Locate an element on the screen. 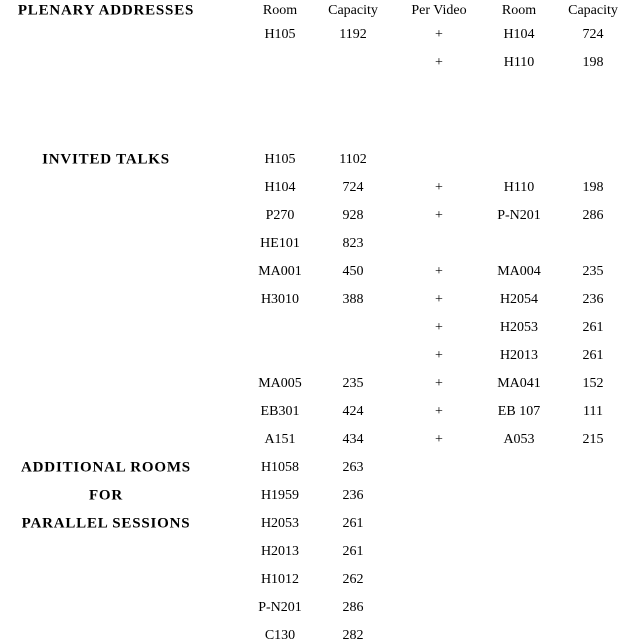 This screenshot has height=643, width=624. table-row: PARALLEL SESSIONS H2053 261 is located at coordinates (312, 524).